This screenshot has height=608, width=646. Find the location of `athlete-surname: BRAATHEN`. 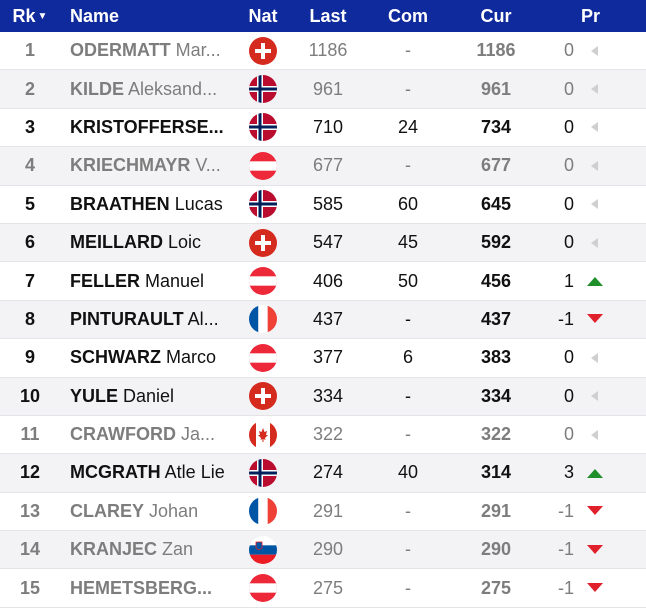

athlete-surname: BRAATHEN is located at coordinates (120, 203).